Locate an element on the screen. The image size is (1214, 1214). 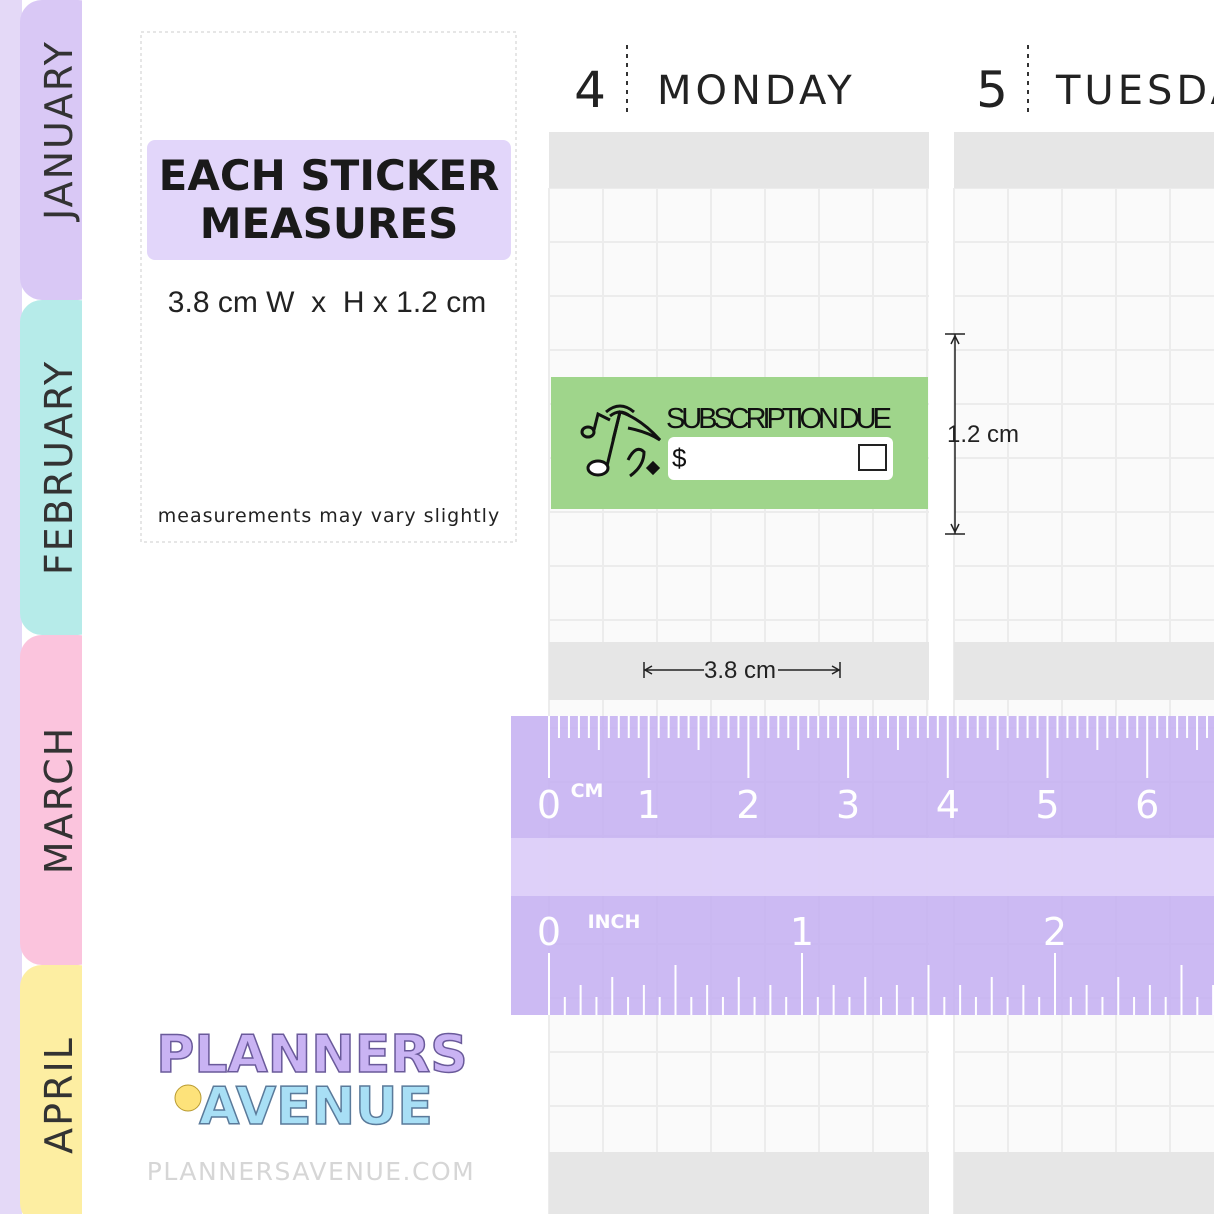
month-label: FEBRUARY is located at coordinates (59, 467).